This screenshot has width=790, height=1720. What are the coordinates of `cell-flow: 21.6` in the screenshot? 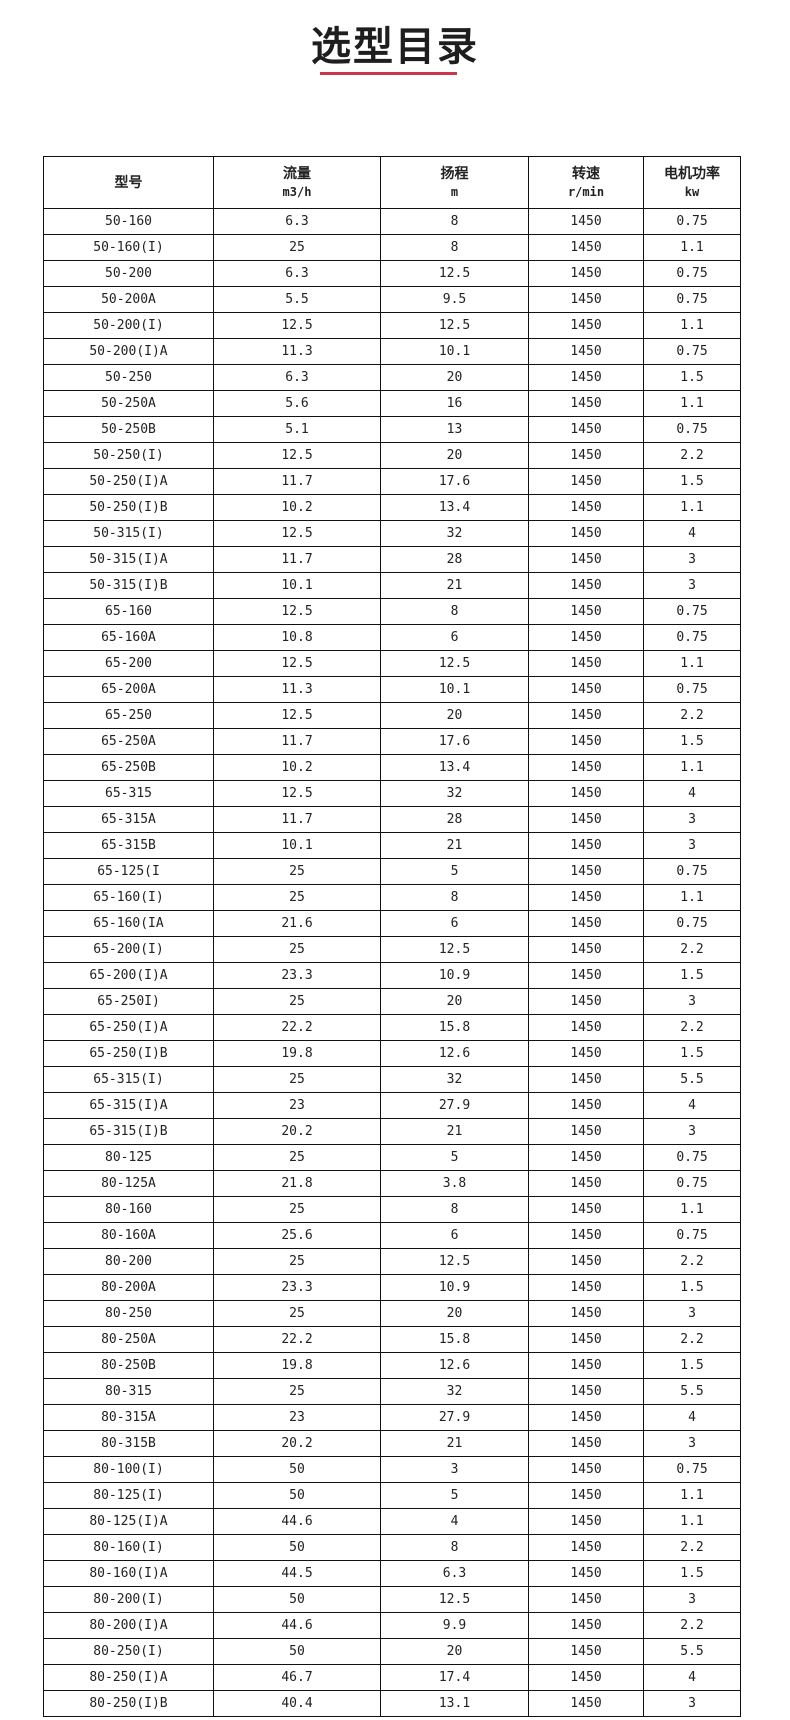 It's located at (297, 923).